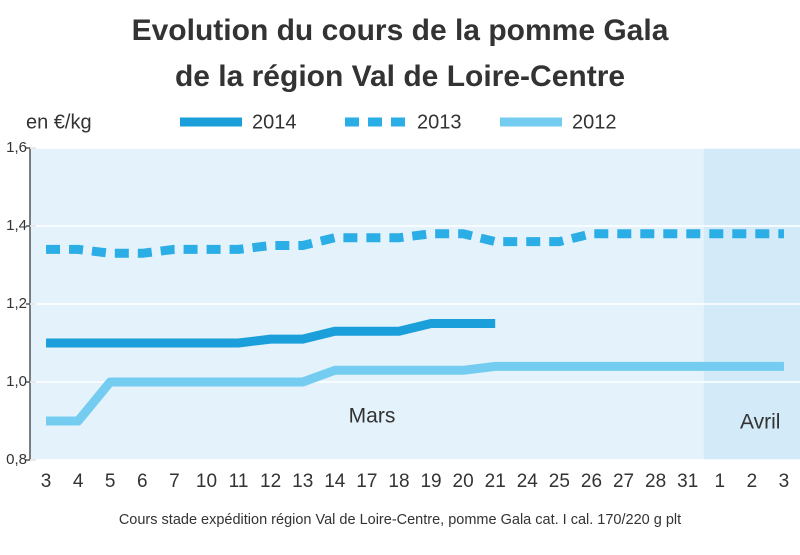 This screenshot has width=800, height=555. What do you see at coordinates (463, 481) in the screenshot?
I see `x-tick-label: 20` at bounding box center [463, 481].